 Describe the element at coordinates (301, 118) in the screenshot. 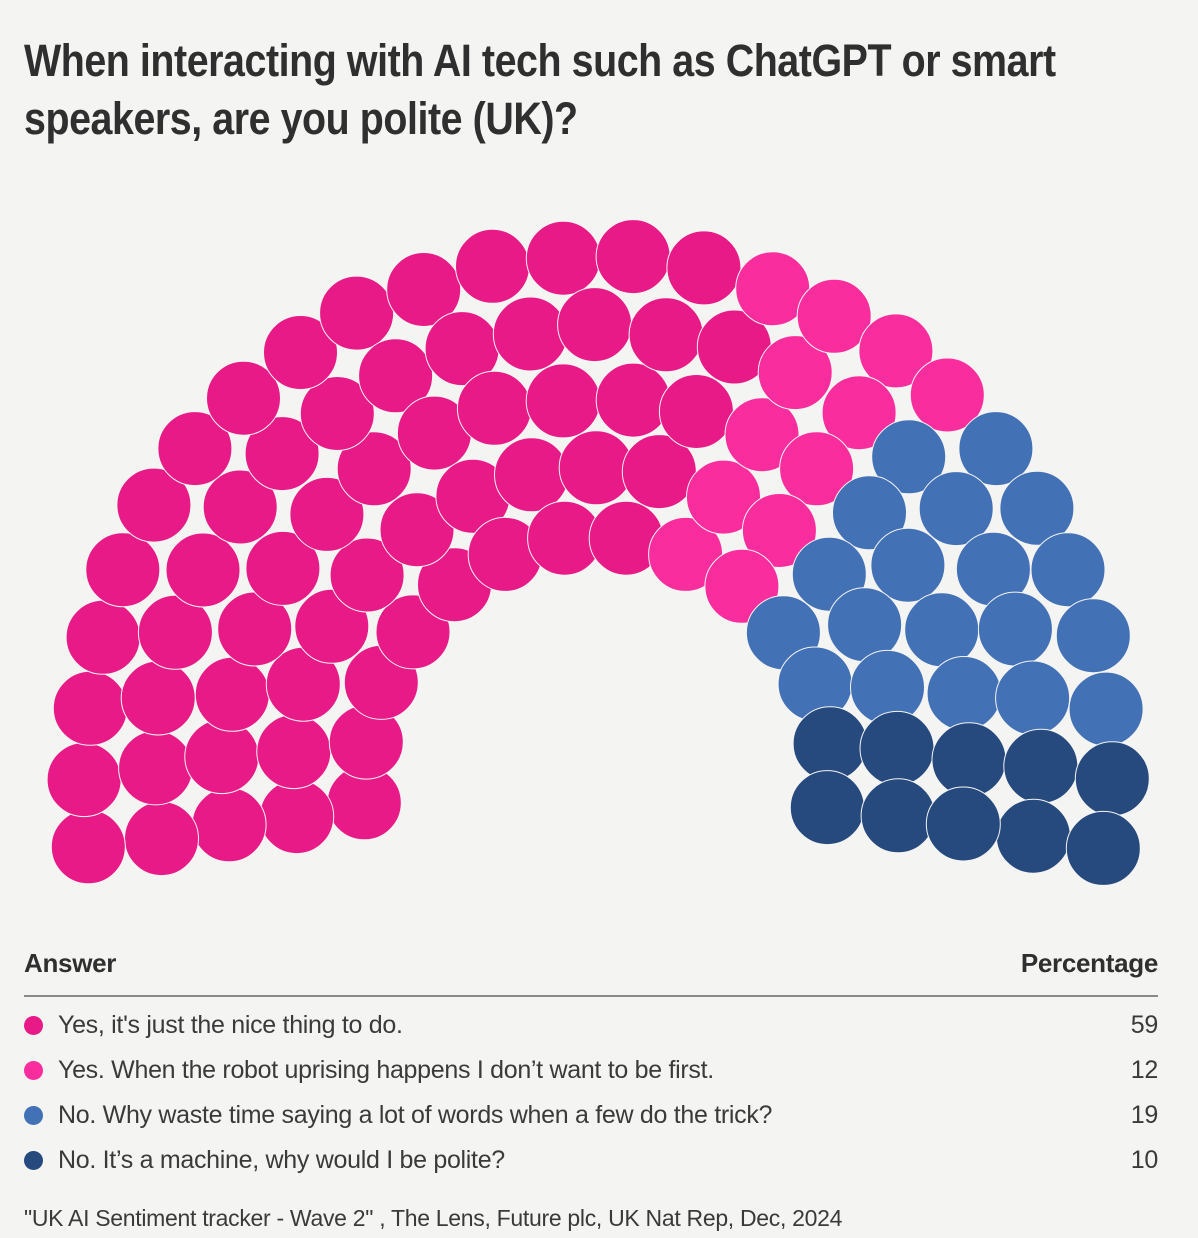

I see `chart-title-line2: speakers, are you polite (UK)?` at that location.